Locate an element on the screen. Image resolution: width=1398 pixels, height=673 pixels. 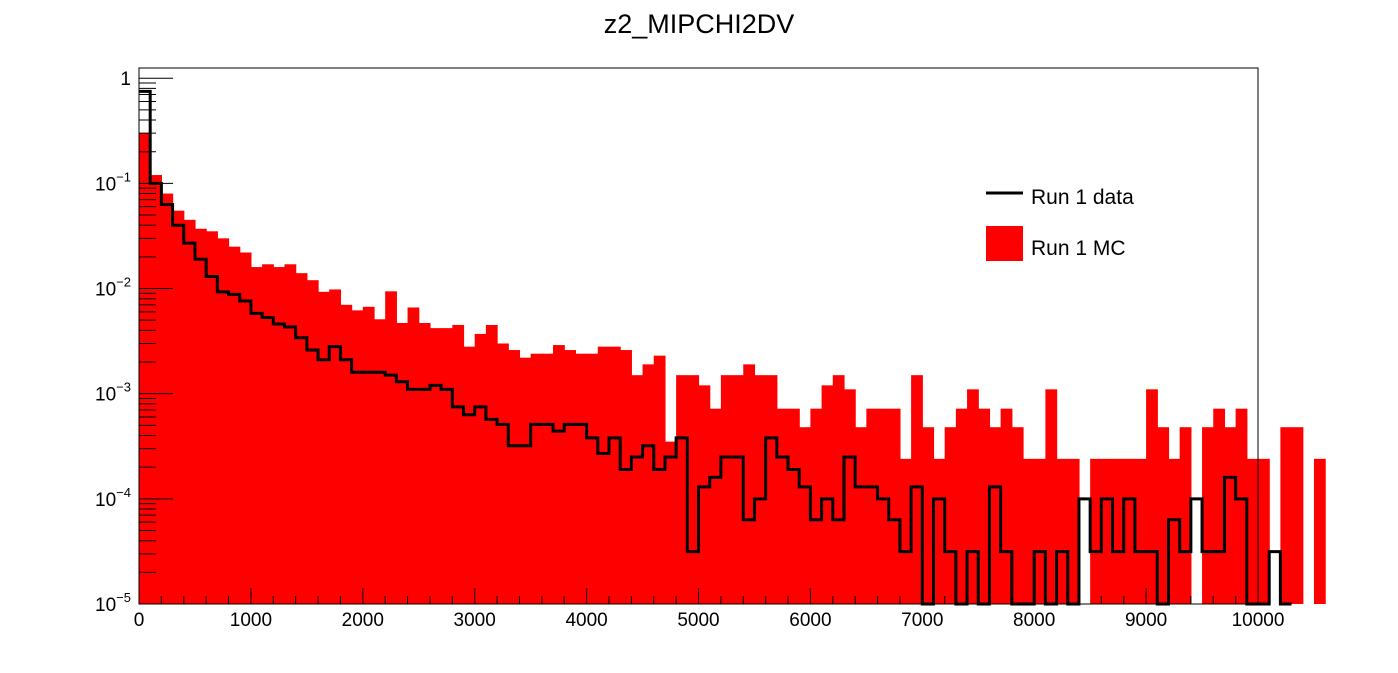
y-tick-exponent: −4 is located at coordinates (123, 492).